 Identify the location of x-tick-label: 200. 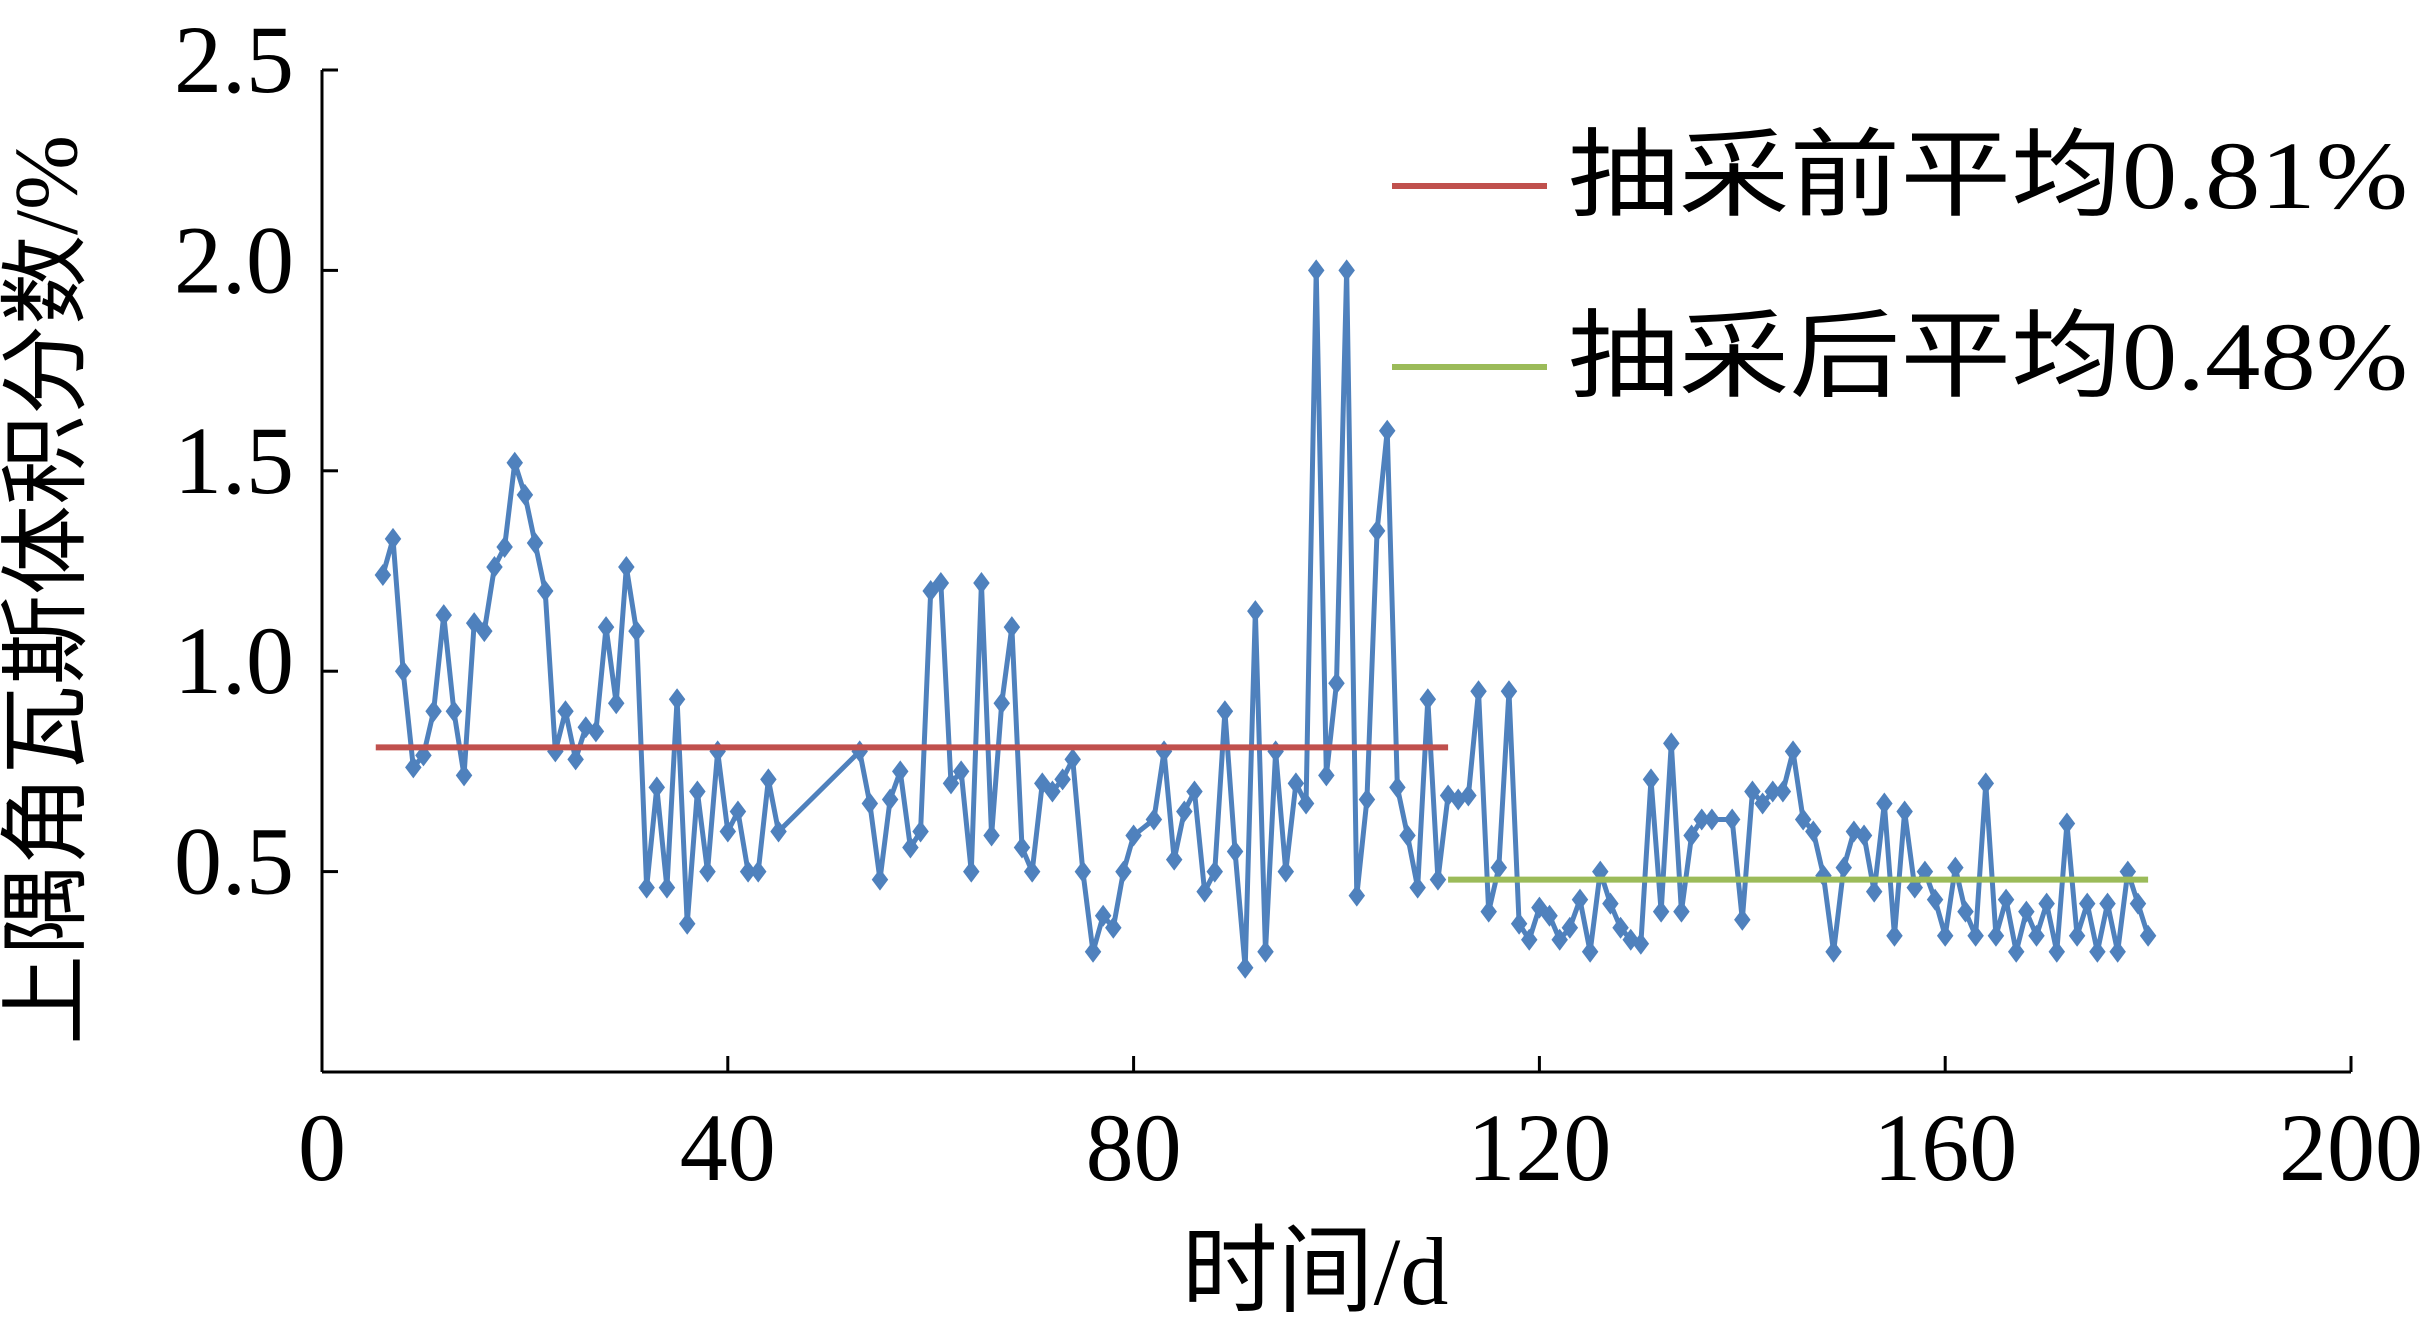
(2350, 1147).